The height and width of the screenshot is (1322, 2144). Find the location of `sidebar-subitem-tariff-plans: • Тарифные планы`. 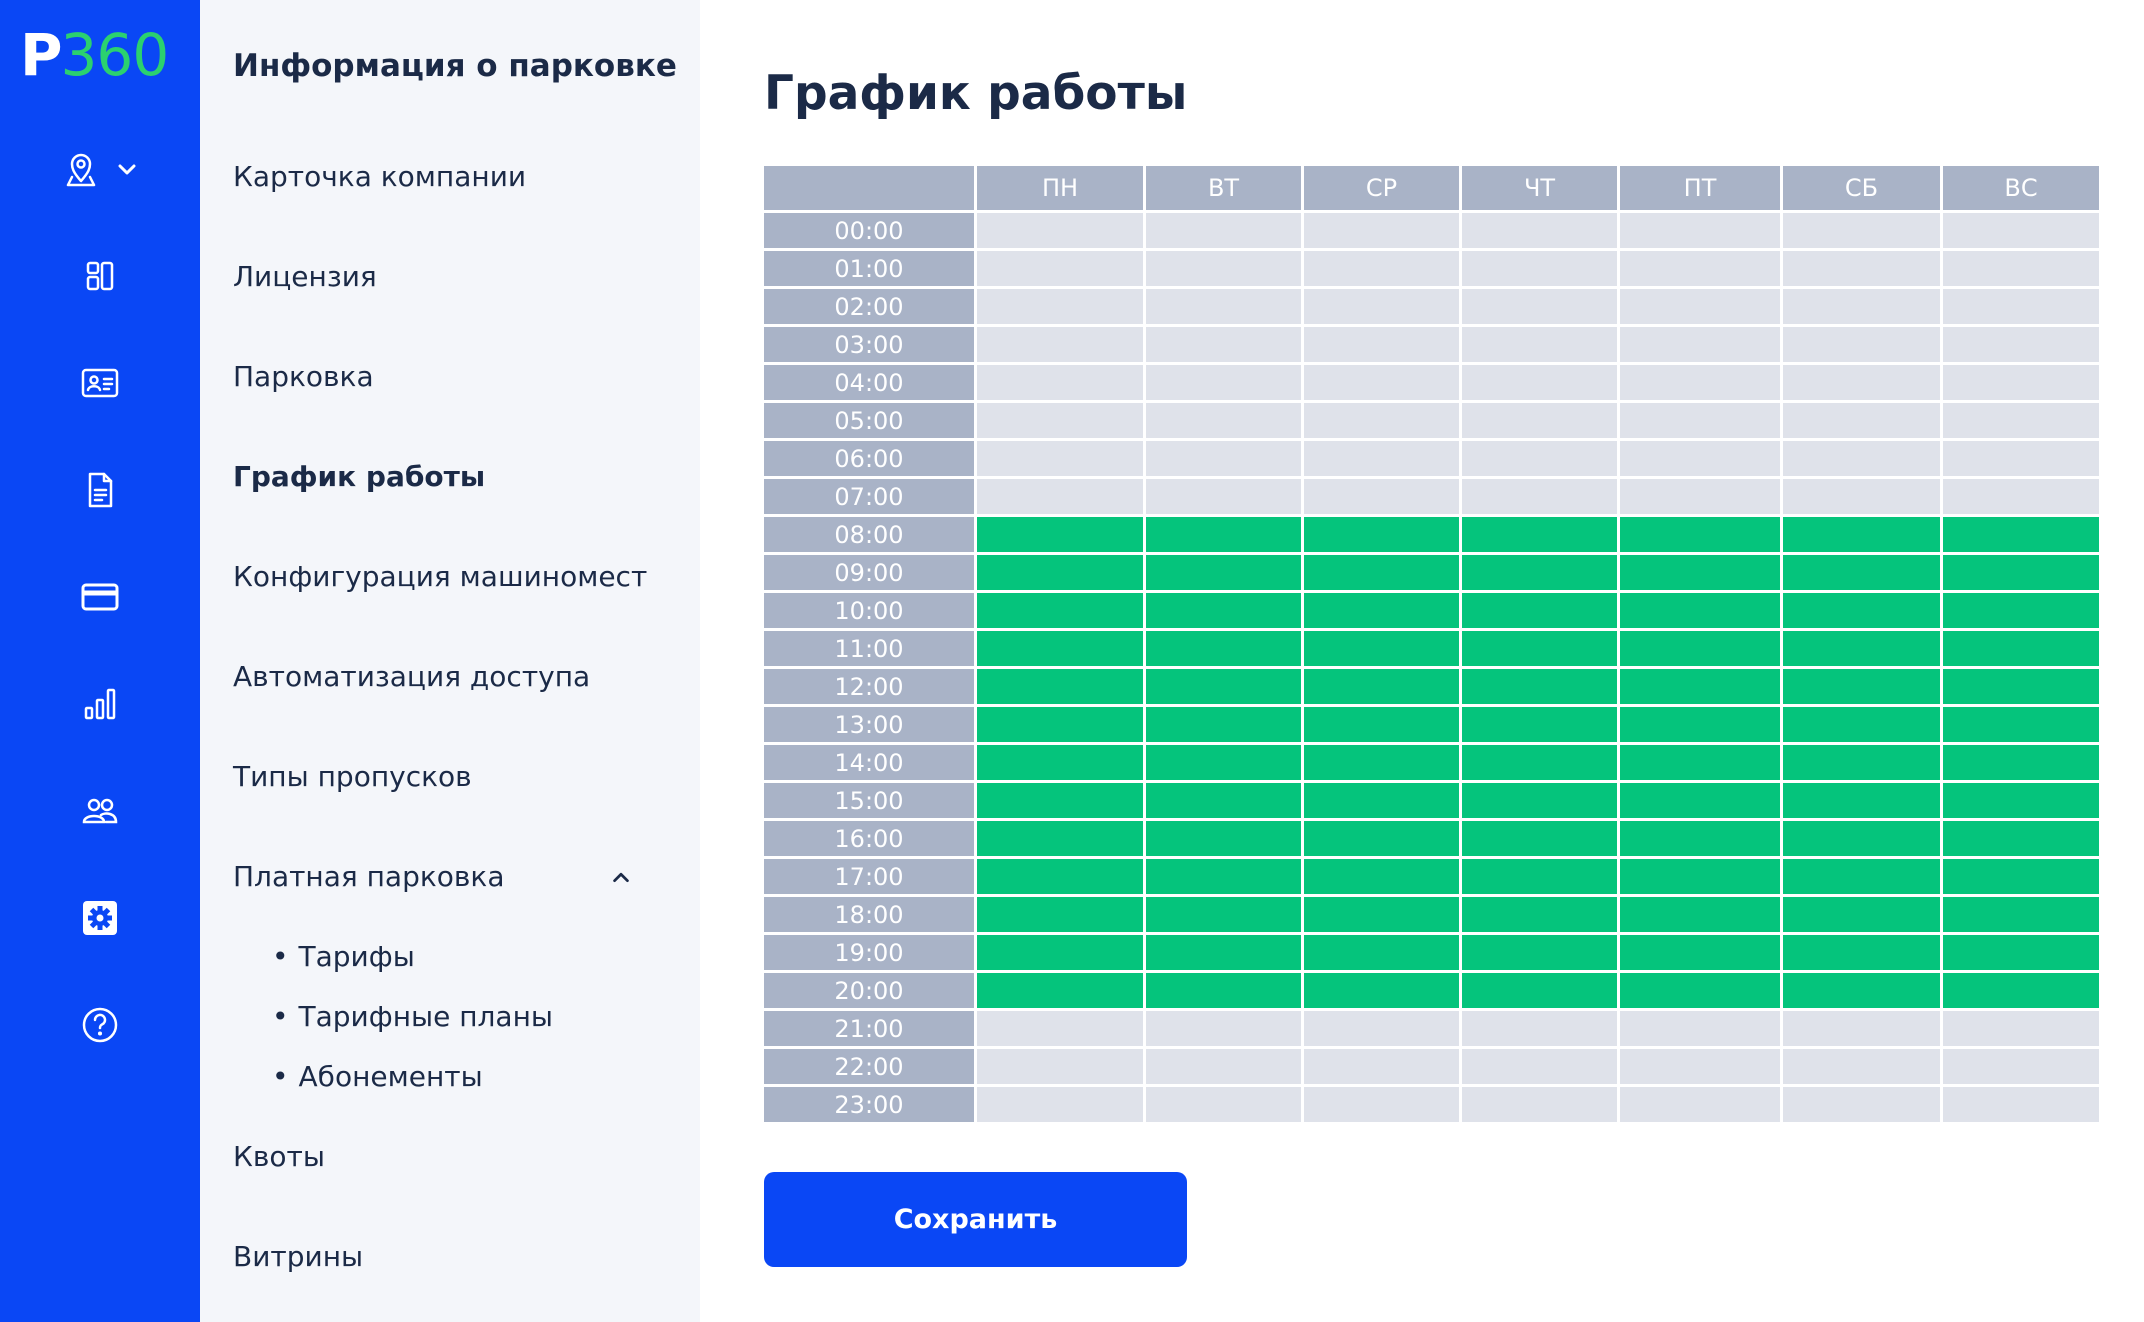

sidebar-subitem-tariff-plans: • Тарифные планы is located at coordinates (412, 1016).